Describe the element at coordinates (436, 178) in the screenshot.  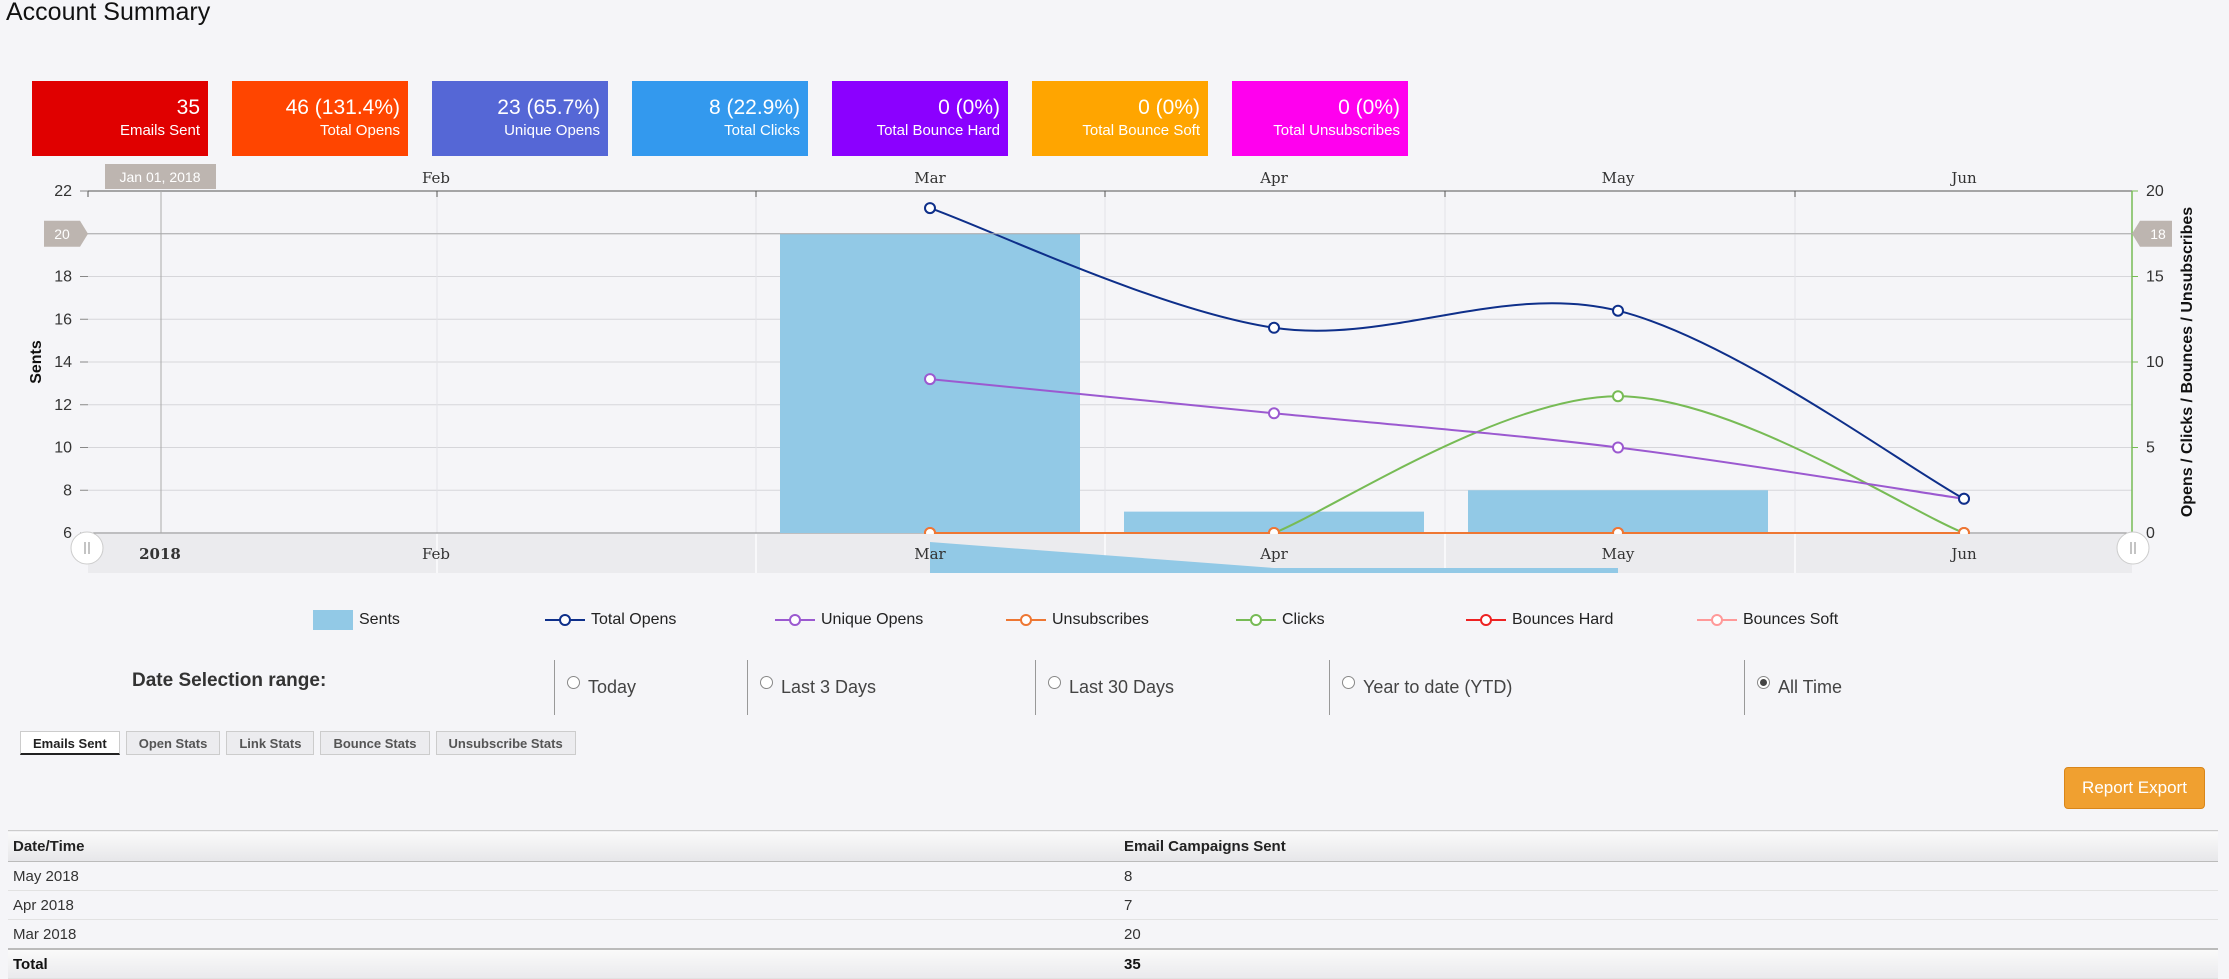
I see `top-axis-label: Feb` at that location.